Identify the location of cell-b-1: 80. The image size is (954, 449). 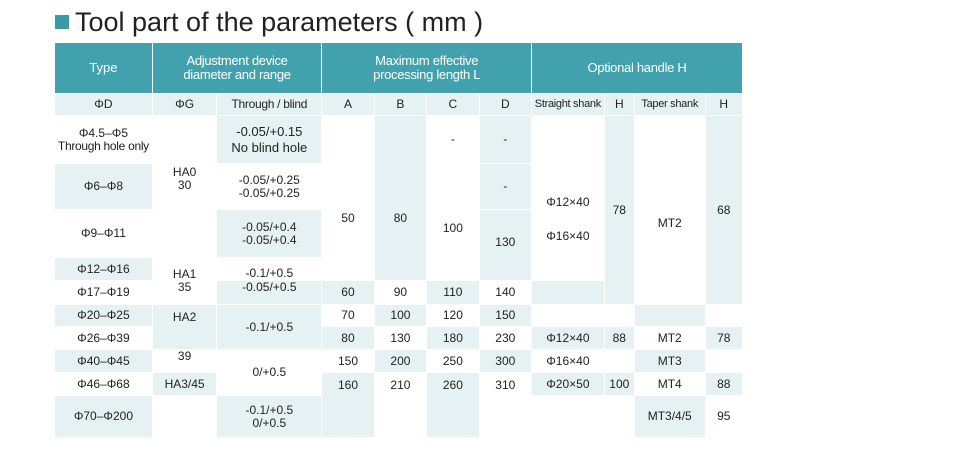
(401, 198).